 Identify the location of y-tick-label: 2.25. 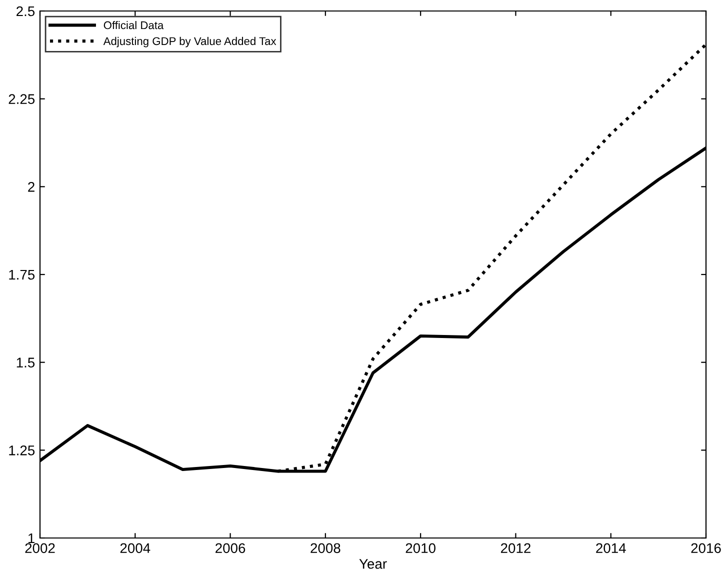
(21, 99).